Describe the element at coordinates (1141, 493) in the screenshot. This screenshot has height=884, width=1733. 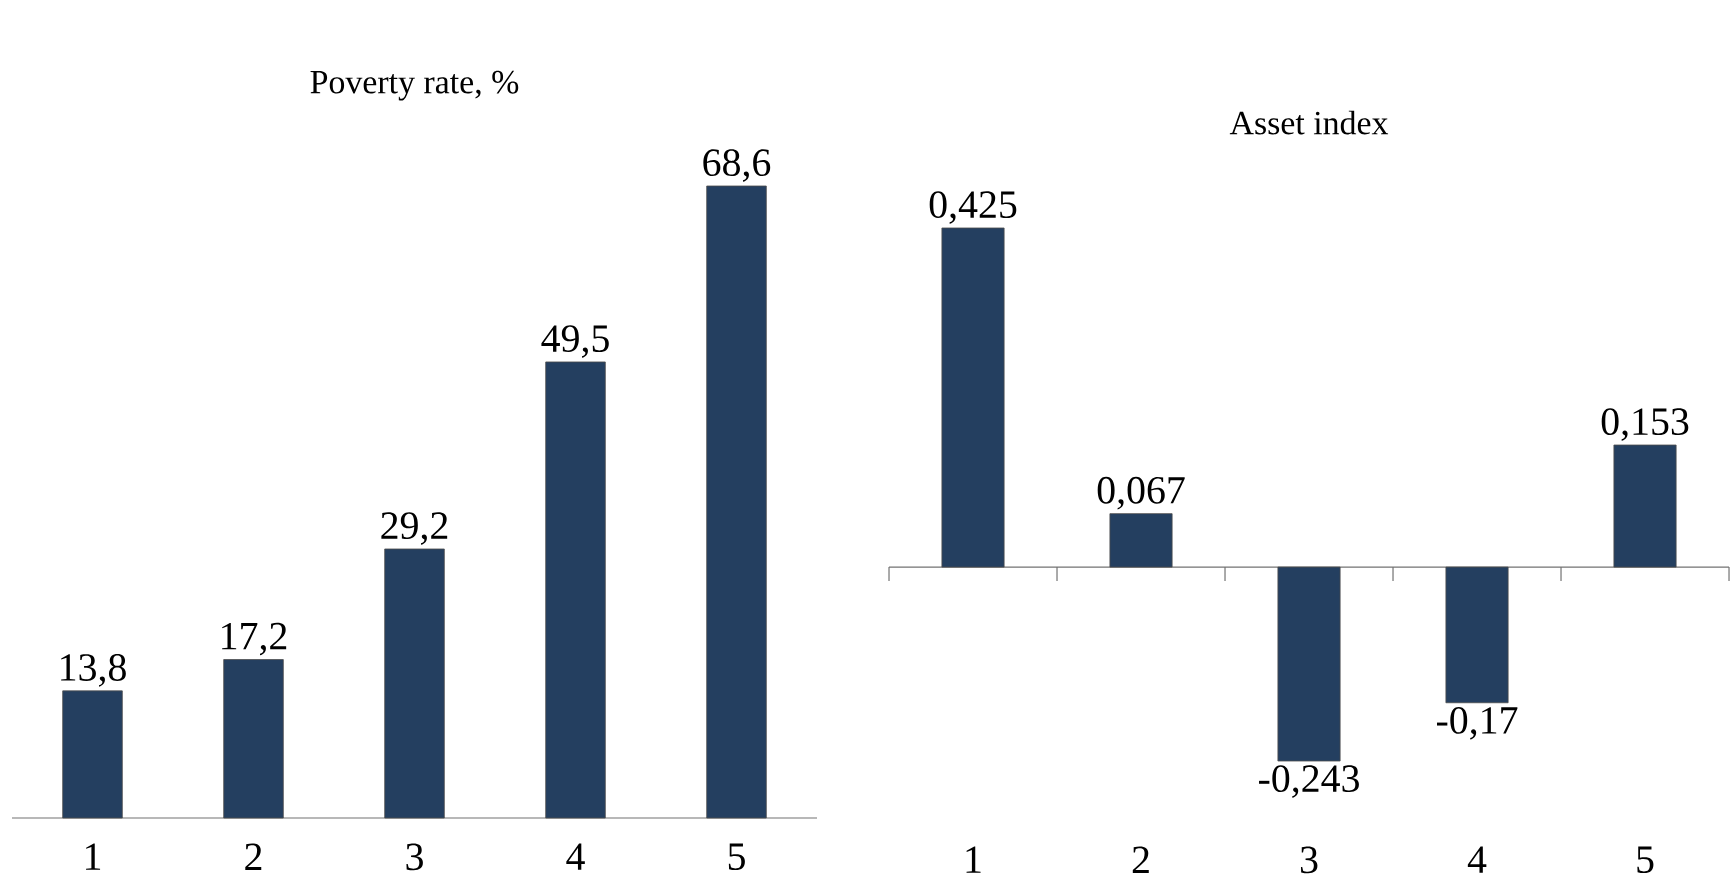
I see `data-label: 0,067` at that location.